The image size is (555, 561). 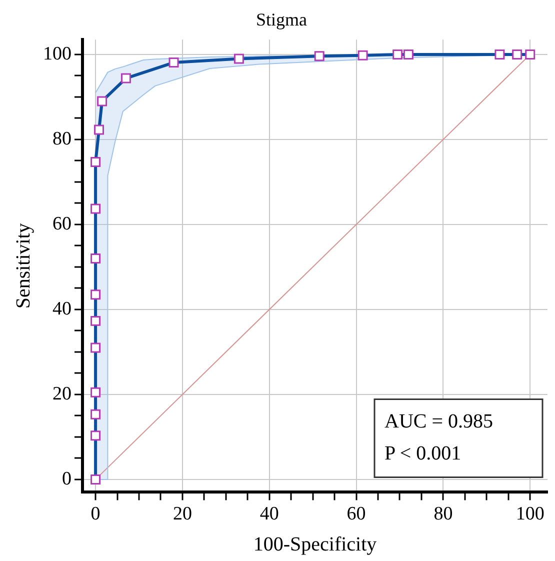 What do you see at coordinates (315, 544) in the screenshot?
I see `x-axis-title: 100-Specificity` at bounding box center [315, 544].